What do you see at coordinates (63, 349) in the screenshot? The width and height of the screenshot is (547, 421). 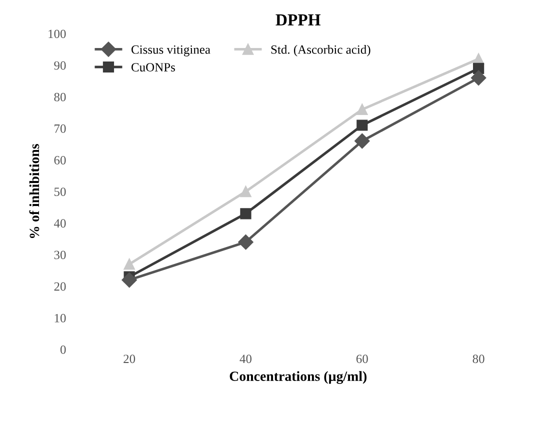 I see `y-tick-label: 0` at bounding box center [63, 349].